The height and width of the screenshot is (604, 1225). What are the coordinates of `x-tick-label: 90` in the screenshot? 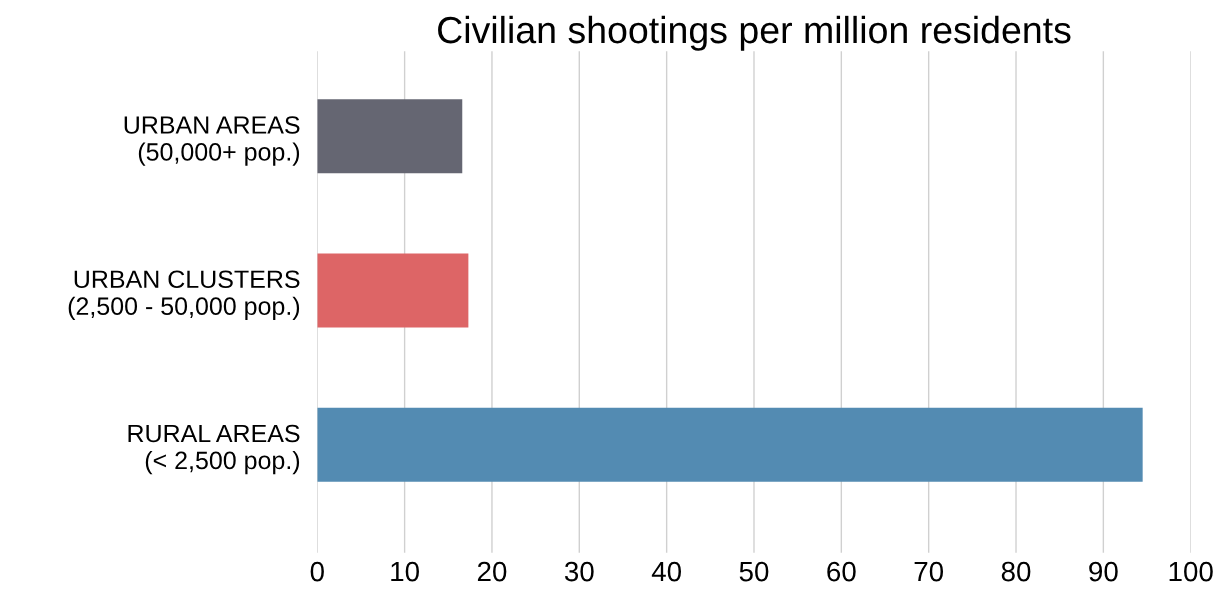 It's located at (1103, 571).